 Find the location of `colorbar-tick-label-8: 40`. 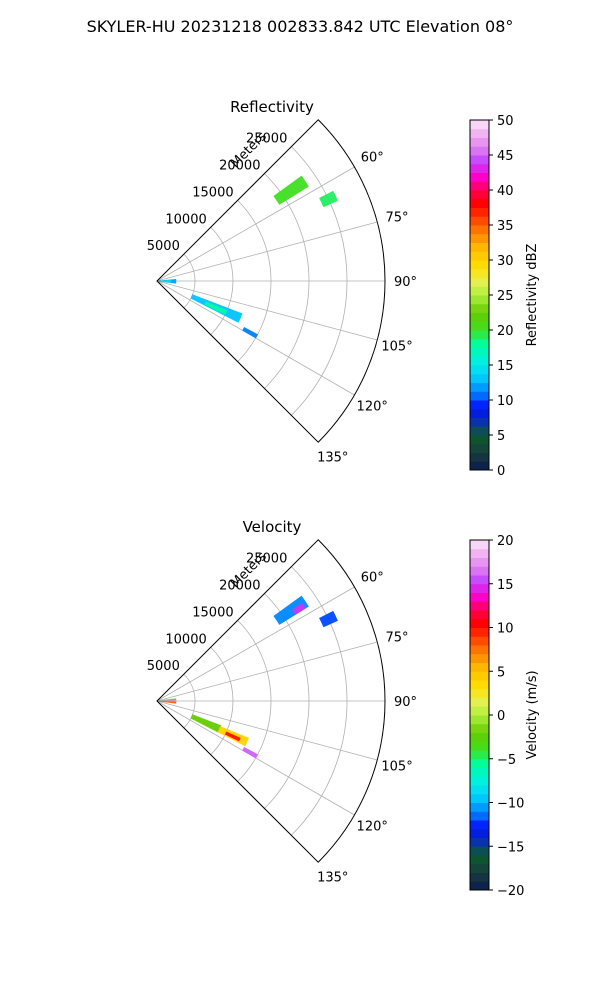

colorbar-tick-label-8: 40 is located at coordinates (505, 191).